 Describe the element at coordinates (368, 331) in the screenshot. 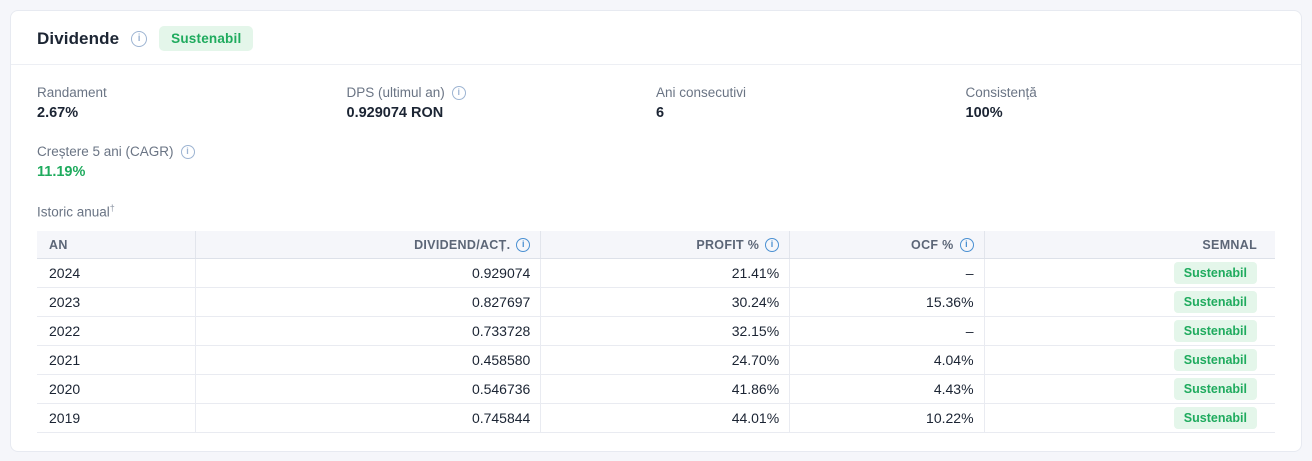

I see `dividend-cell: 0.733728` at that location.